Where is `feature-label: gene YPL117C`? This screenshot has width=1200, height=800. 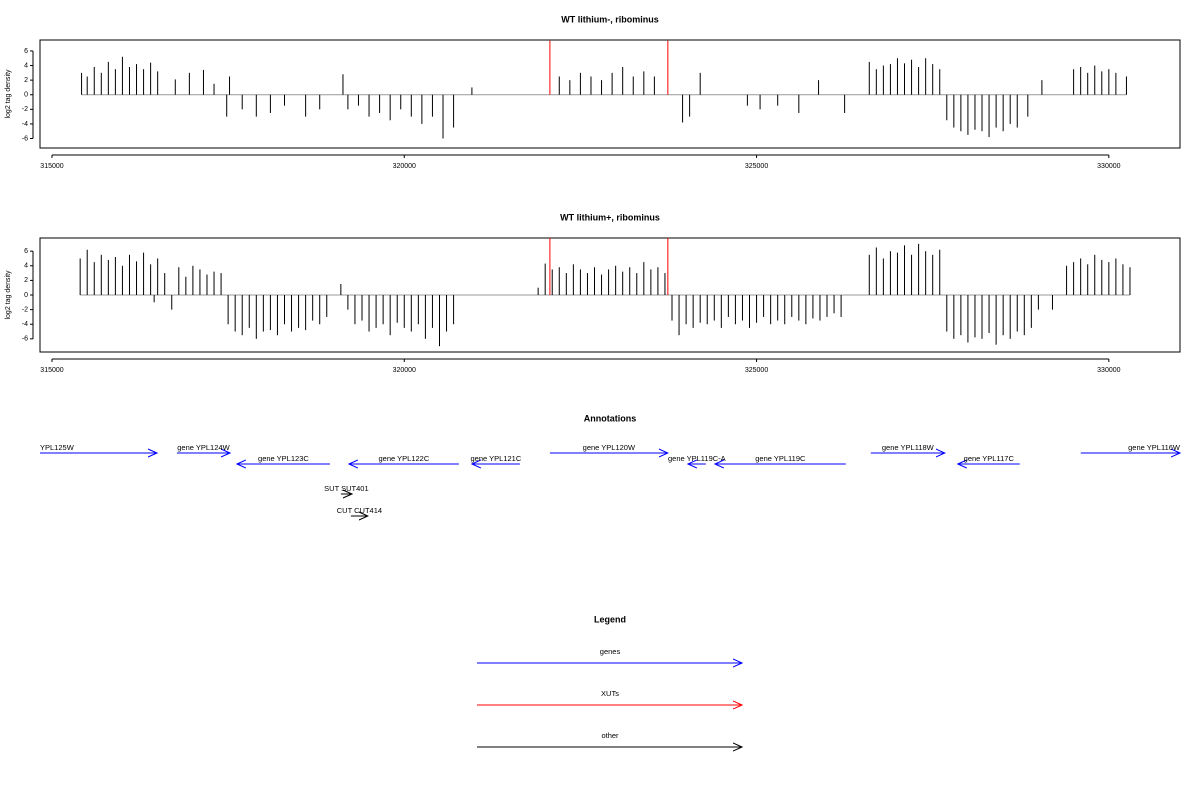 feature-label: gene YPL117C is located at coordinates (989, 458).